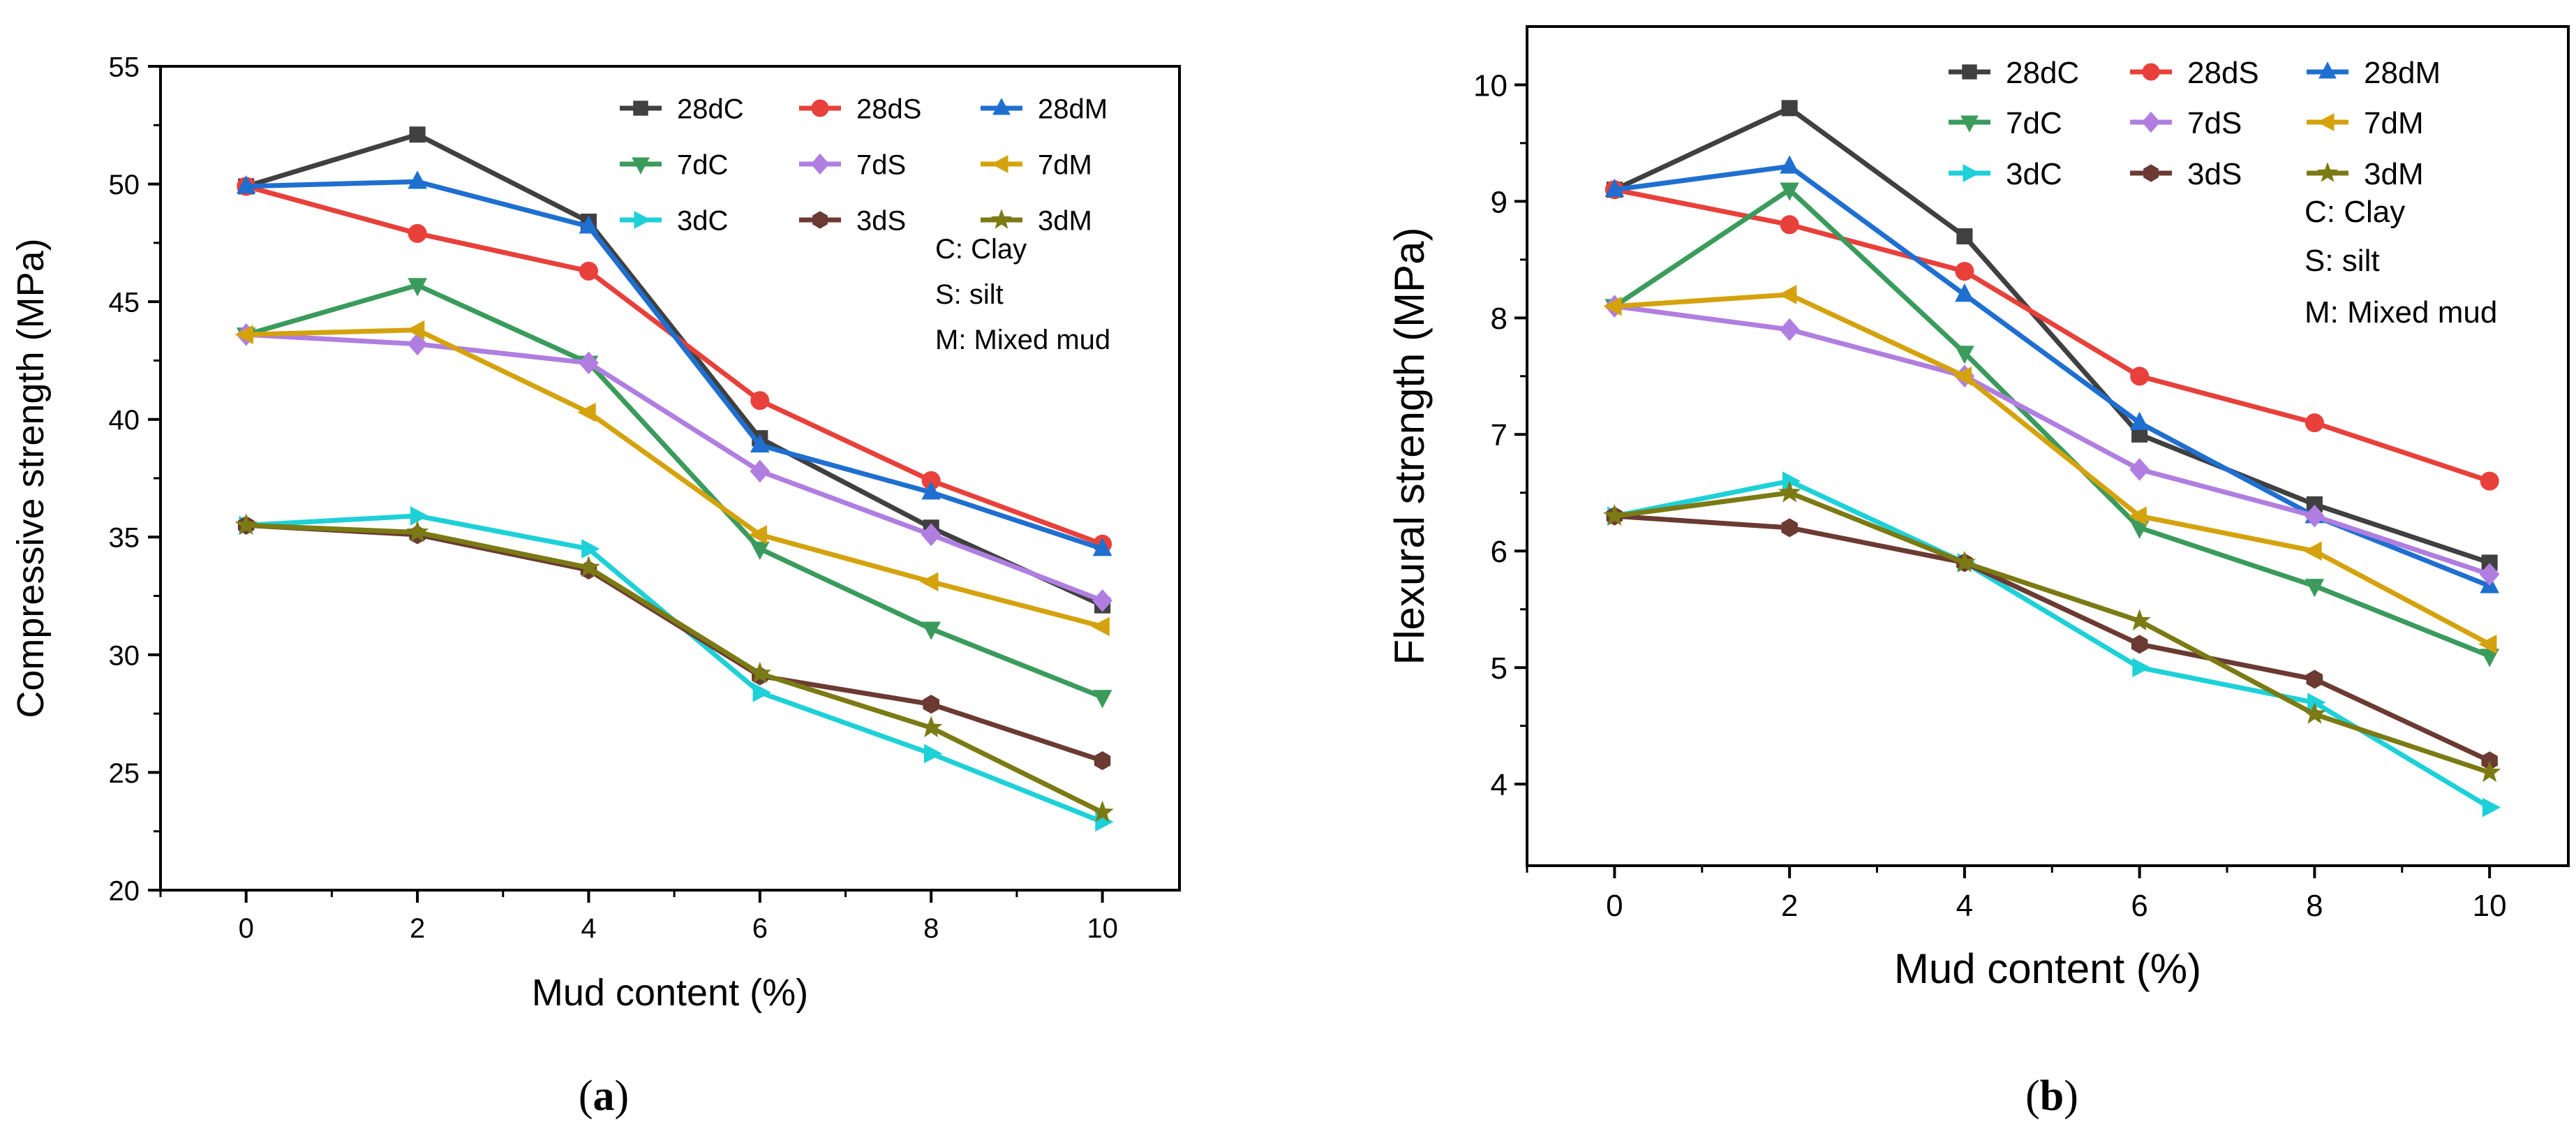 This screenshot has height=1131, width=2576. What do you see at coordinates (1002, 219) in the screenshot?
I see `legend-marker-3dM` at bounding box center [1002, 219].